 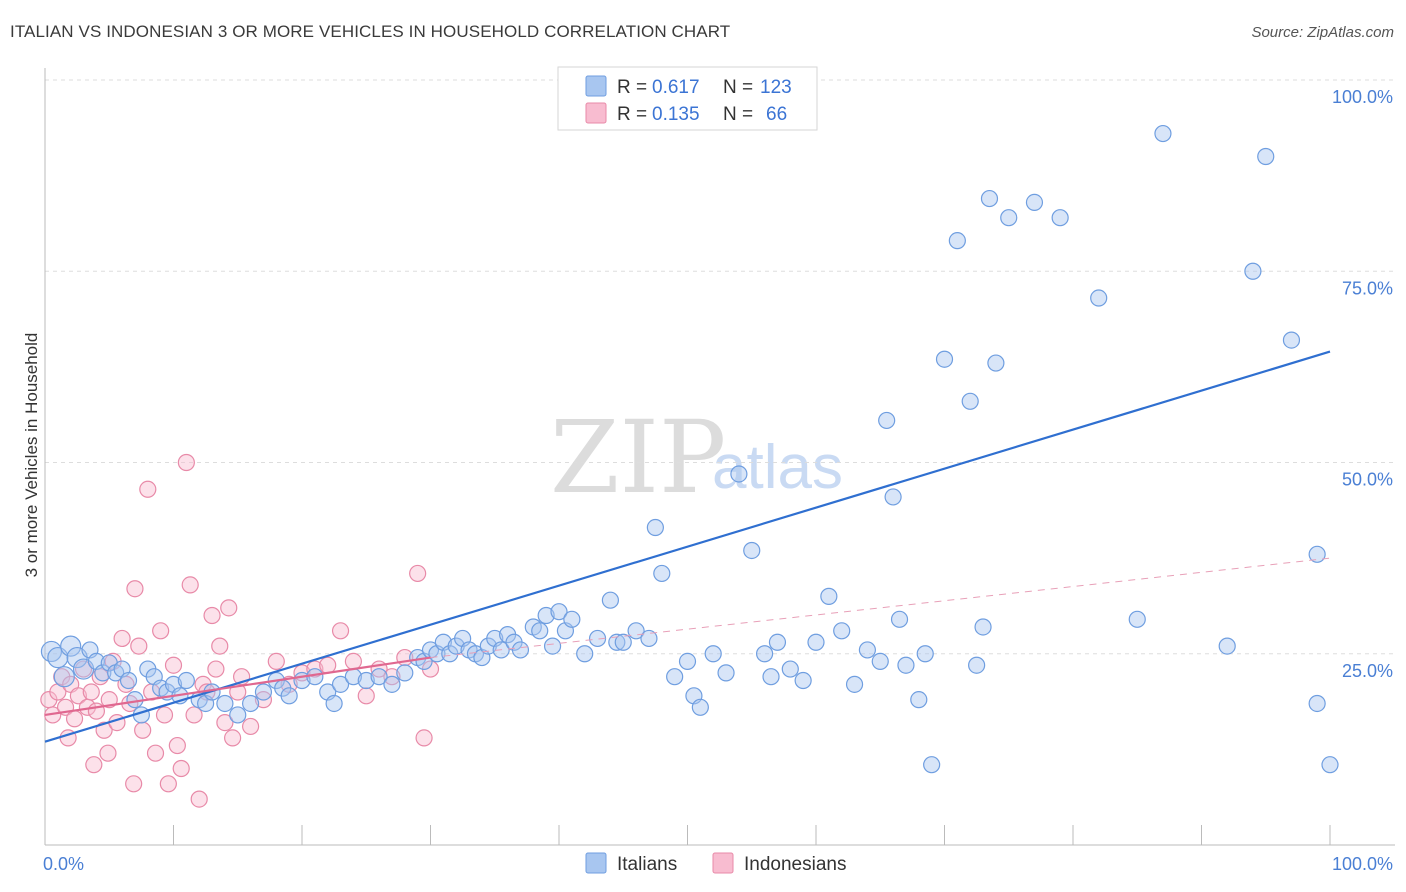 What do you see at coordinates (1367, 671) in the screenshot?
I see `y-tick-label: 25.0%` at bounding box center [1367, 671].